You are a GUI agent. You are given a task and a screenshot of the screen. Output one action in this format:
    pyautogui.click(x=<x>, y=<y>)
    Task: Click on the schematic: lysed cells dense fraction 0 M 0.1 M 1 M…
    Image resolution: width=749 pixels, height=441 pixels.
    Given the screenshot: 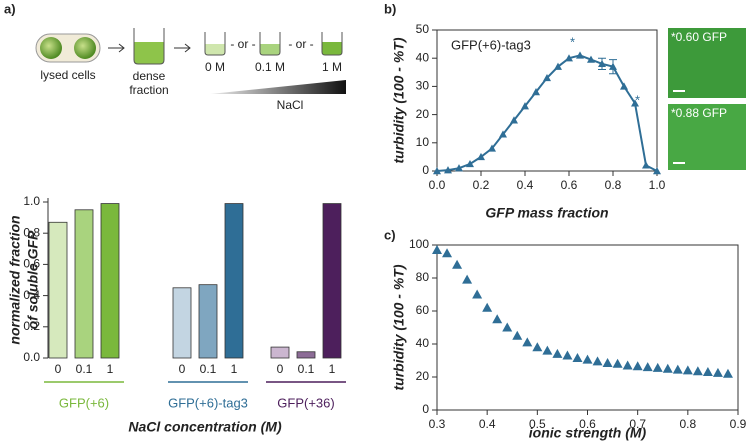 What is the action you would take?
    pyautogui.click(x=190, y=70)
    